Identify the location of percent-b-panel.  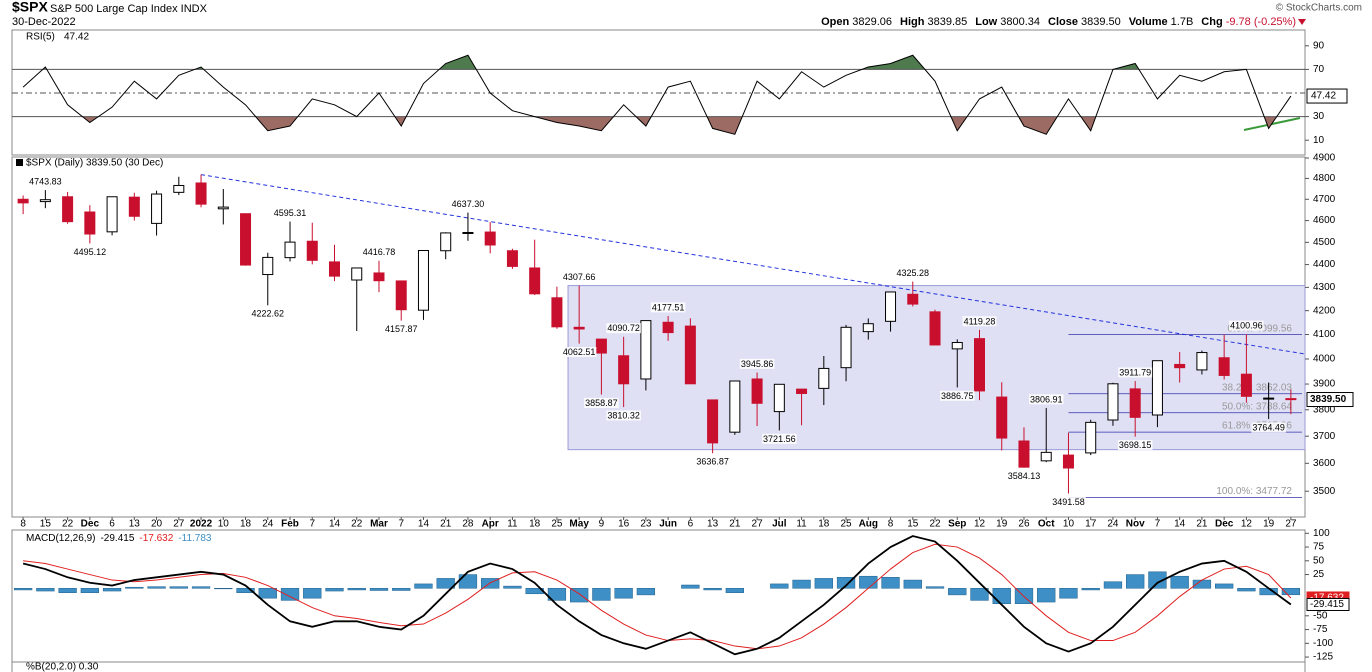
(658, 666).